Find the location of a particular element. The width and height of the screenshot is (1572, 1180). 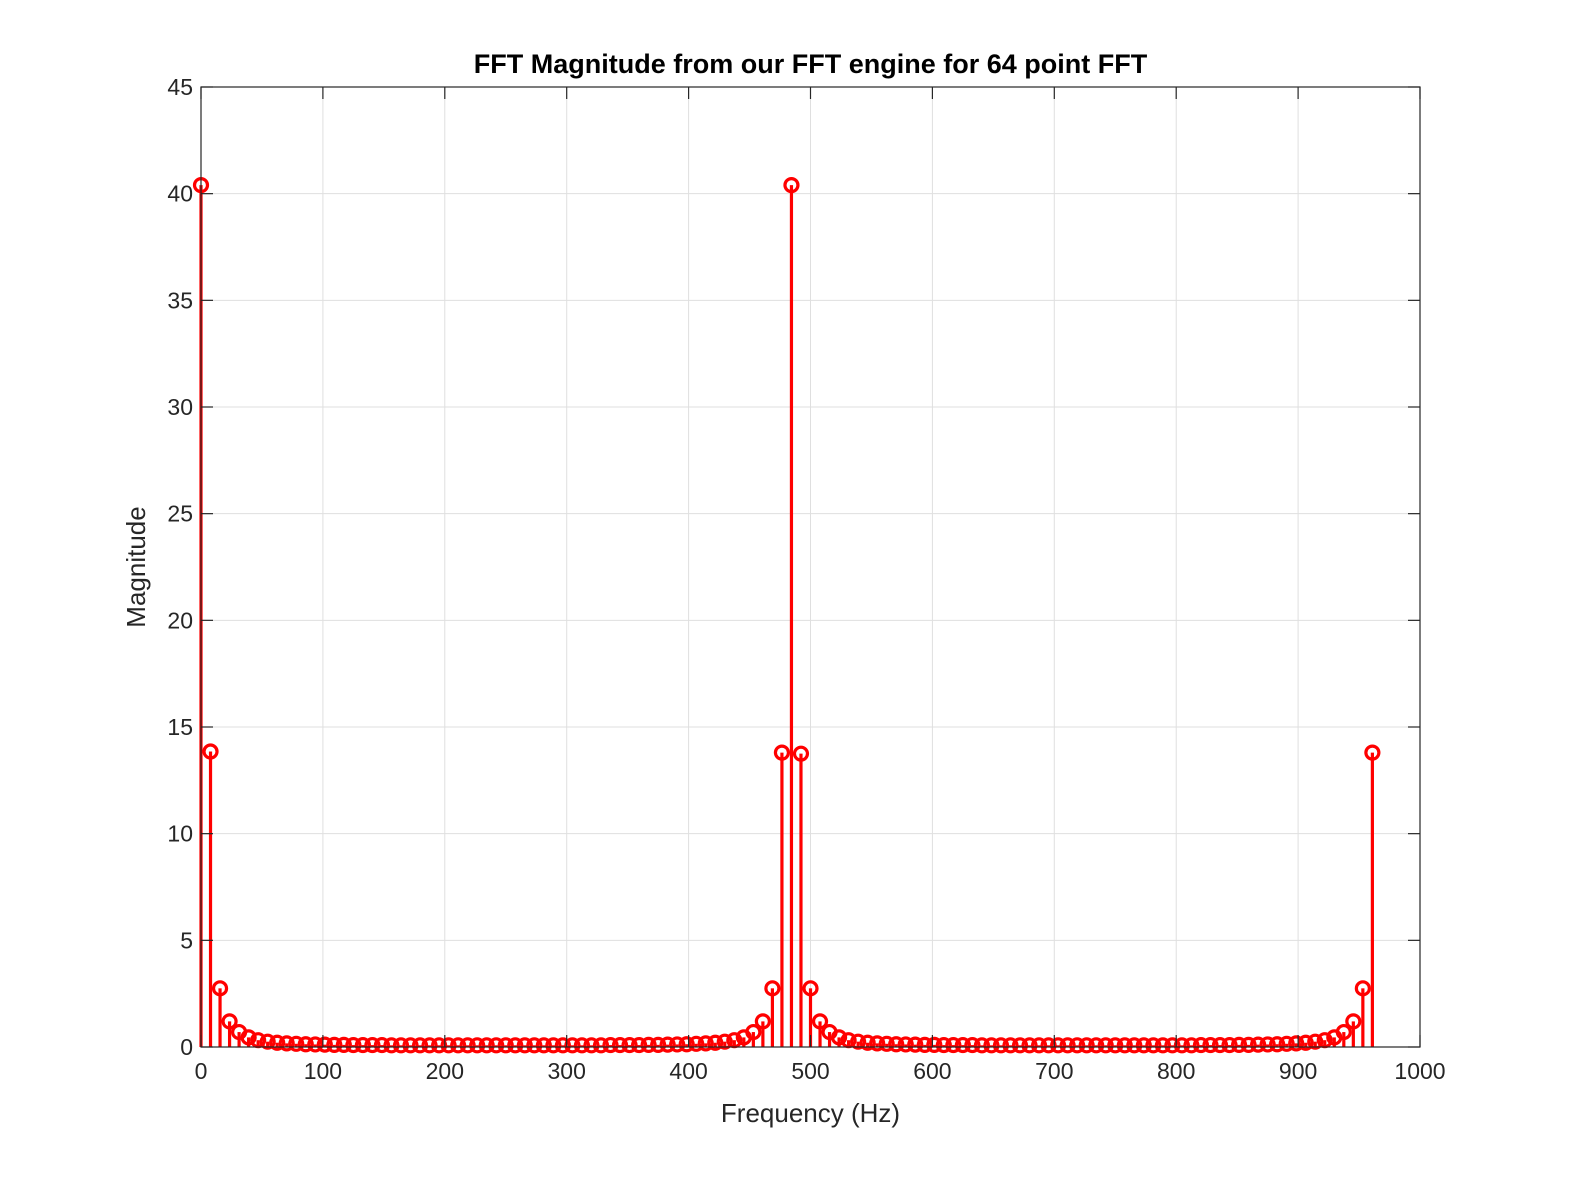

x-tick-label: 400 is located at coordinates (688, 1071).